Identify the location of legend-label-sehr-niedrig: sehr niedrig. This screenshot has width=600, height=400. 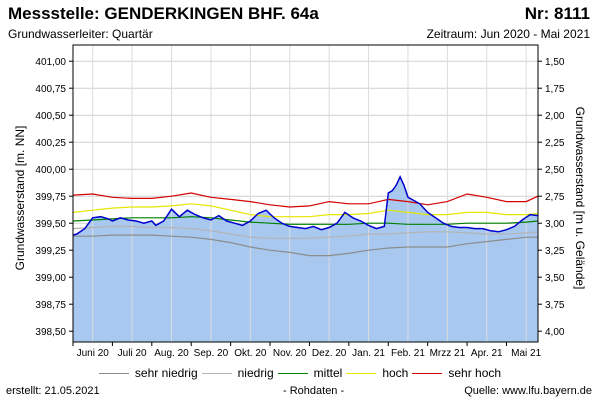
(166, 373).